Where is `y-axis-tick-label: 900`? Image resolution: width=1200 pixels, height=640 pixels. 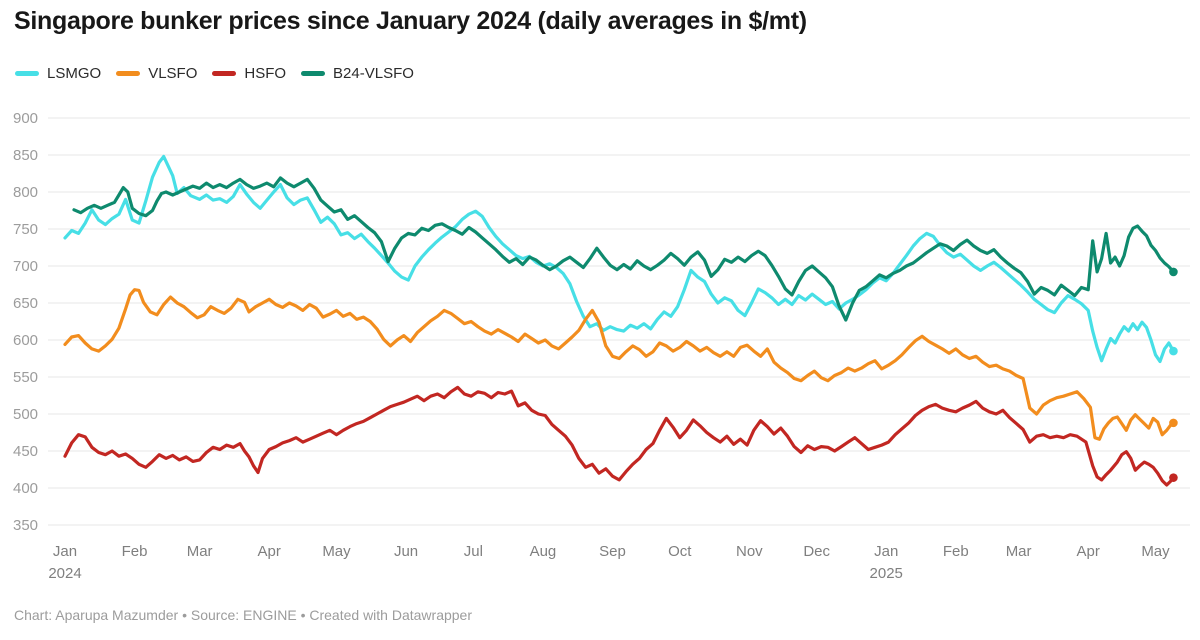
y-axis-tick-label: 900 is located at coordinates (25, 118).